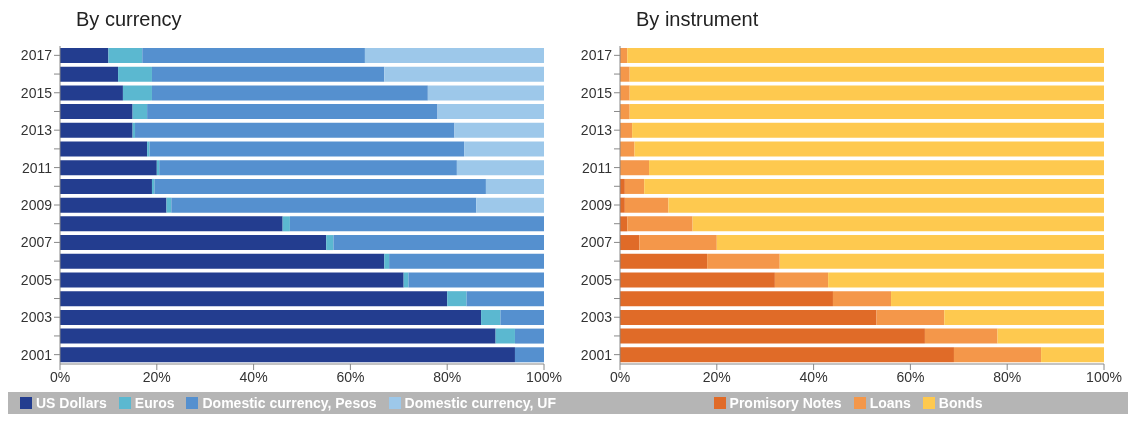 This screenshot has width=1132, height=430. What do you see at coordinates (813, 376) in the screenshot?
I see `x-tick-label: 40%` at bounding box center [813, 376].